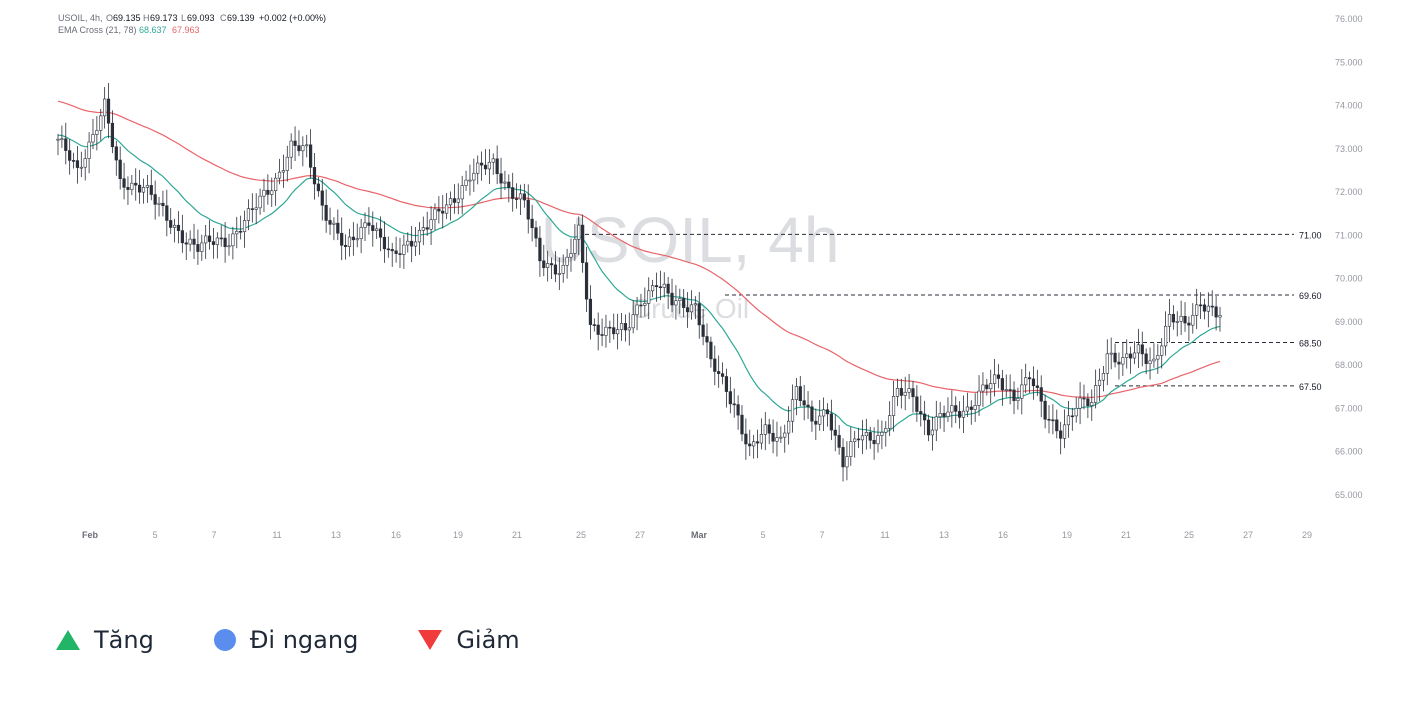 Image resolution: width=1412 pixels, height=720 pixels. I want to click on level-label: 68.50, so click(1310, 344).